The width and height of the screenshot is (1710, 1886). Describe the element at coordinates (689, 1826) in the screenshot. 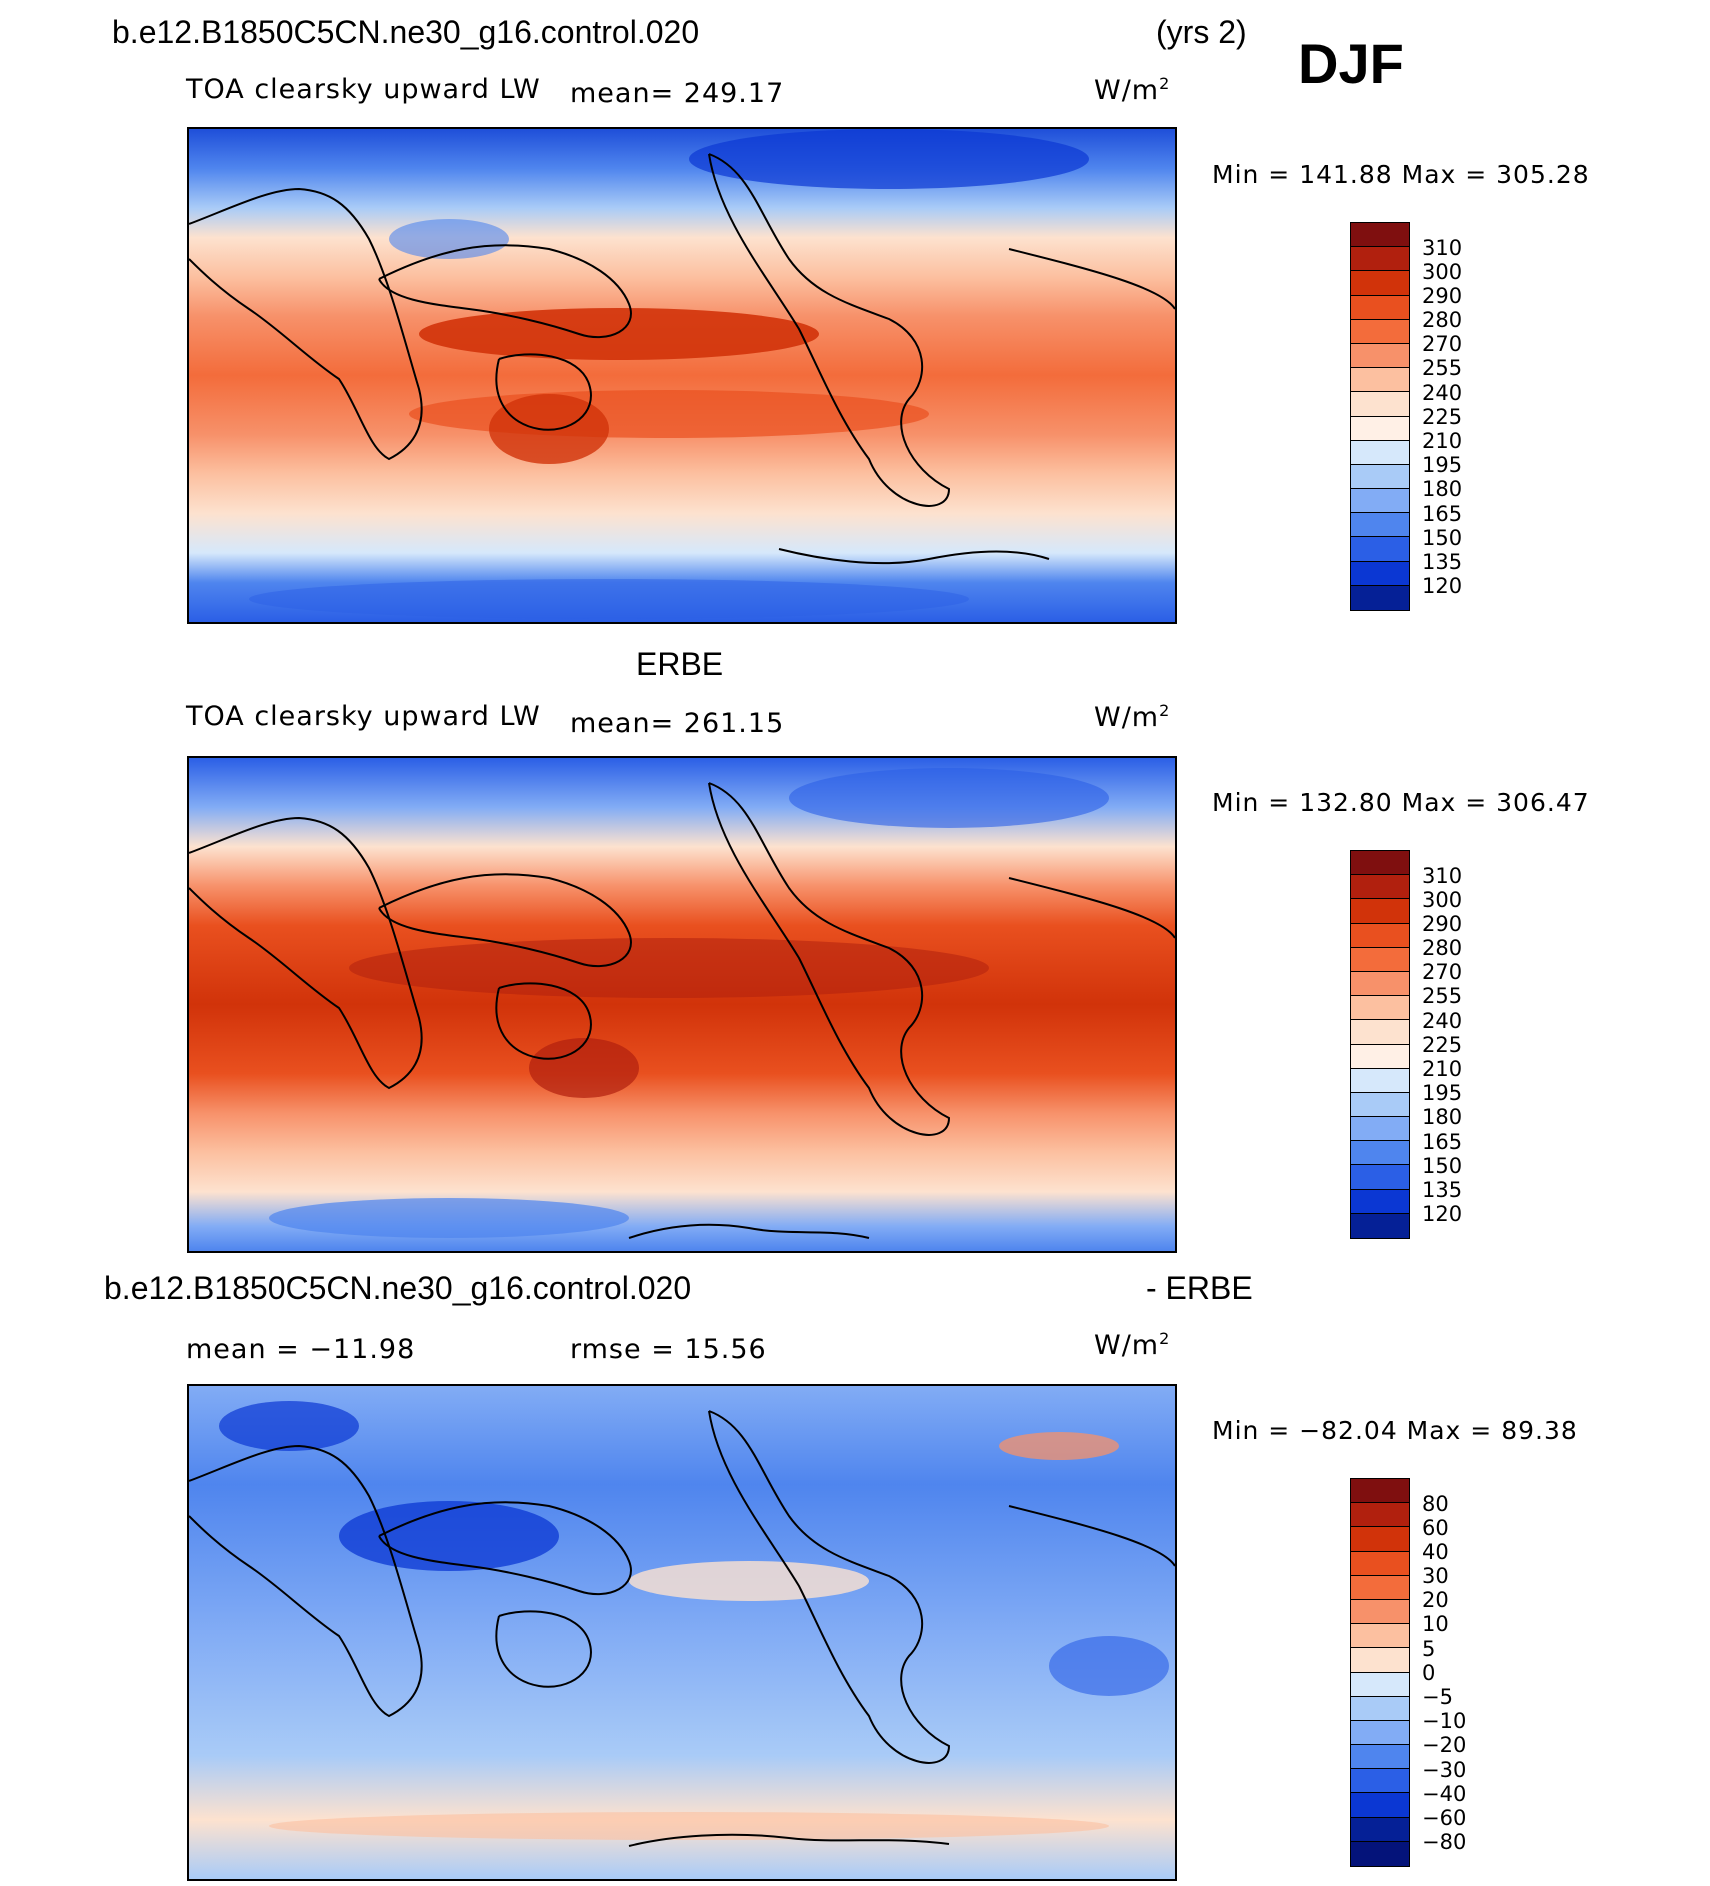

I see `panel-c-southern-warm` at that location.